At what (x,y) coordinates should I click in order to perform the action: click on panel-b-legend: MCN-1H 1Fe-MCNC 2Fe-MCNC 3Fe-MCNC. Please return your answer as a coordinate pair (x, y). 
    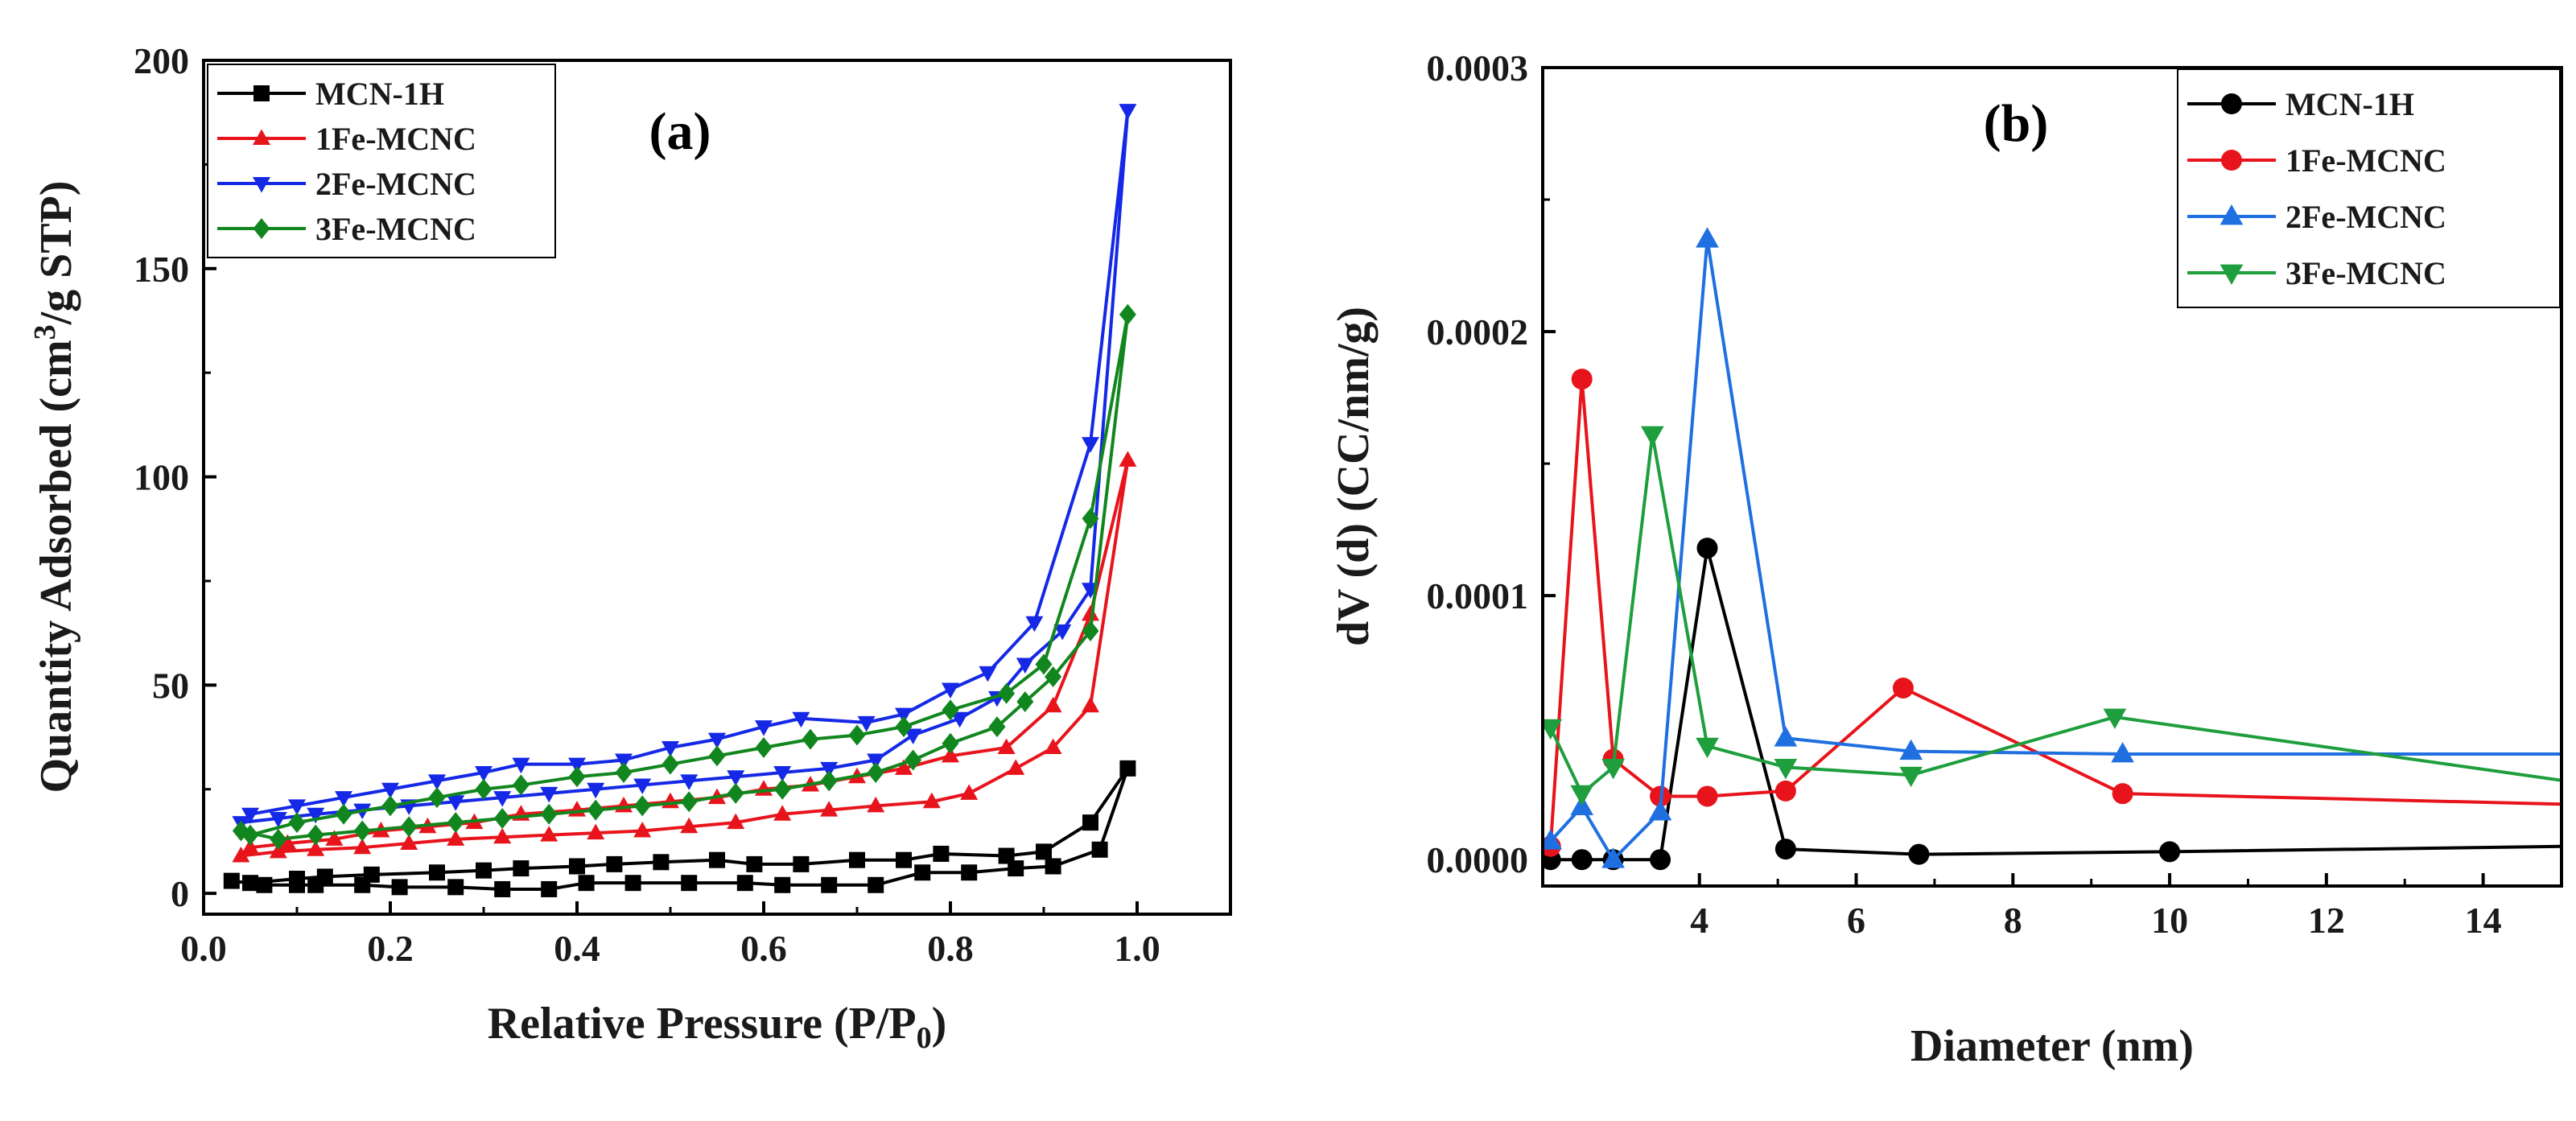
    Looking at the image, I should click on (2369, 188).